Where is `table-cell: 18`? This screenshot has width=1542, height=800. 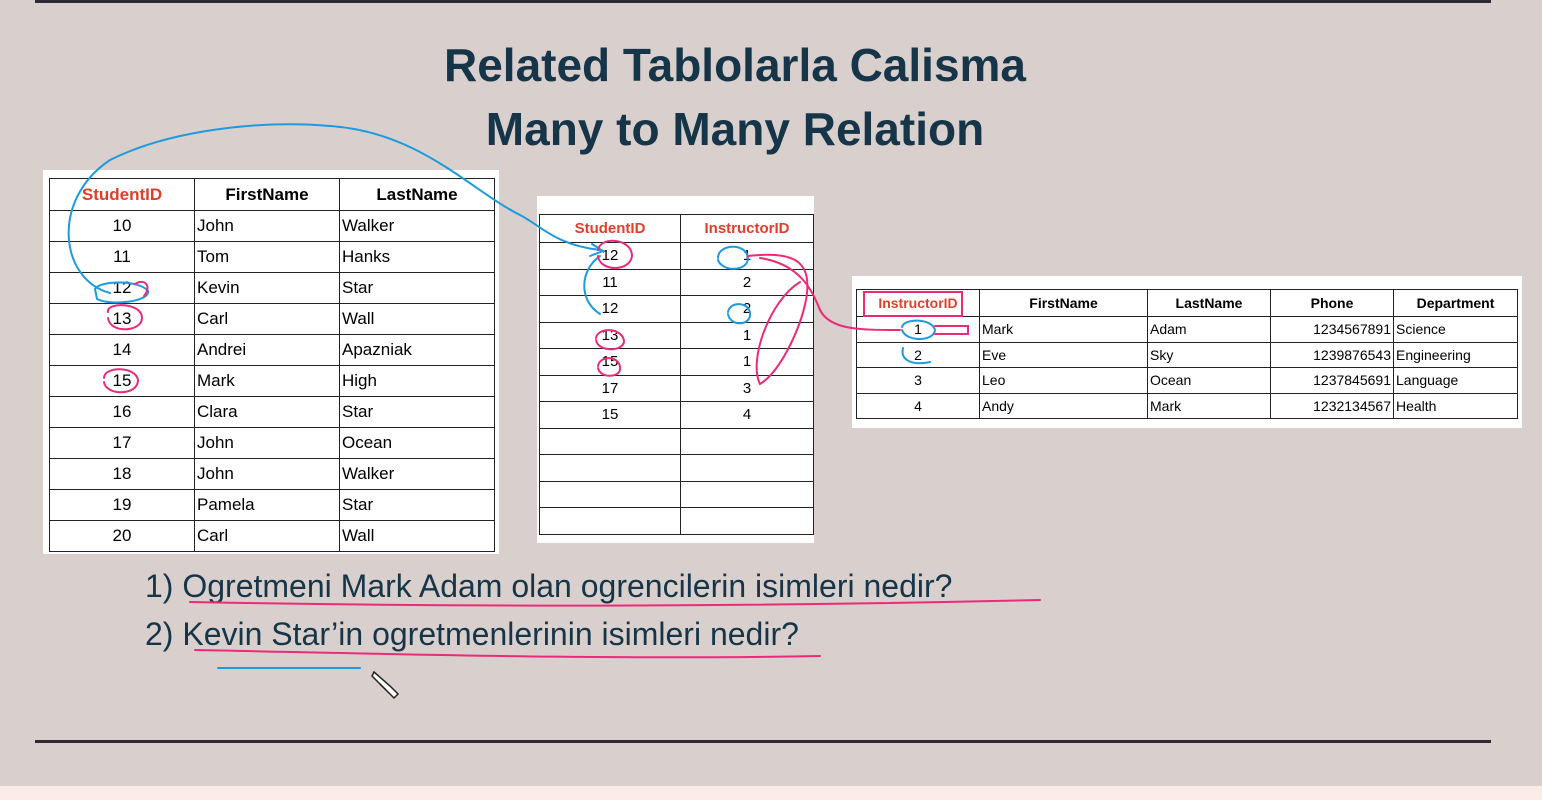
table-cell: 18 is located at coordinates (122, 474).